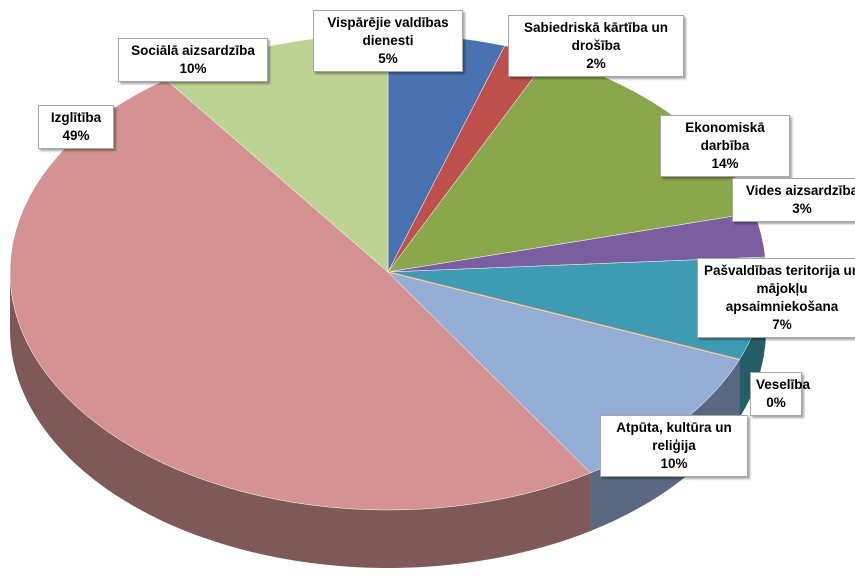  I want to click on category-label: Vides aizsardzība, so click(800, 190).